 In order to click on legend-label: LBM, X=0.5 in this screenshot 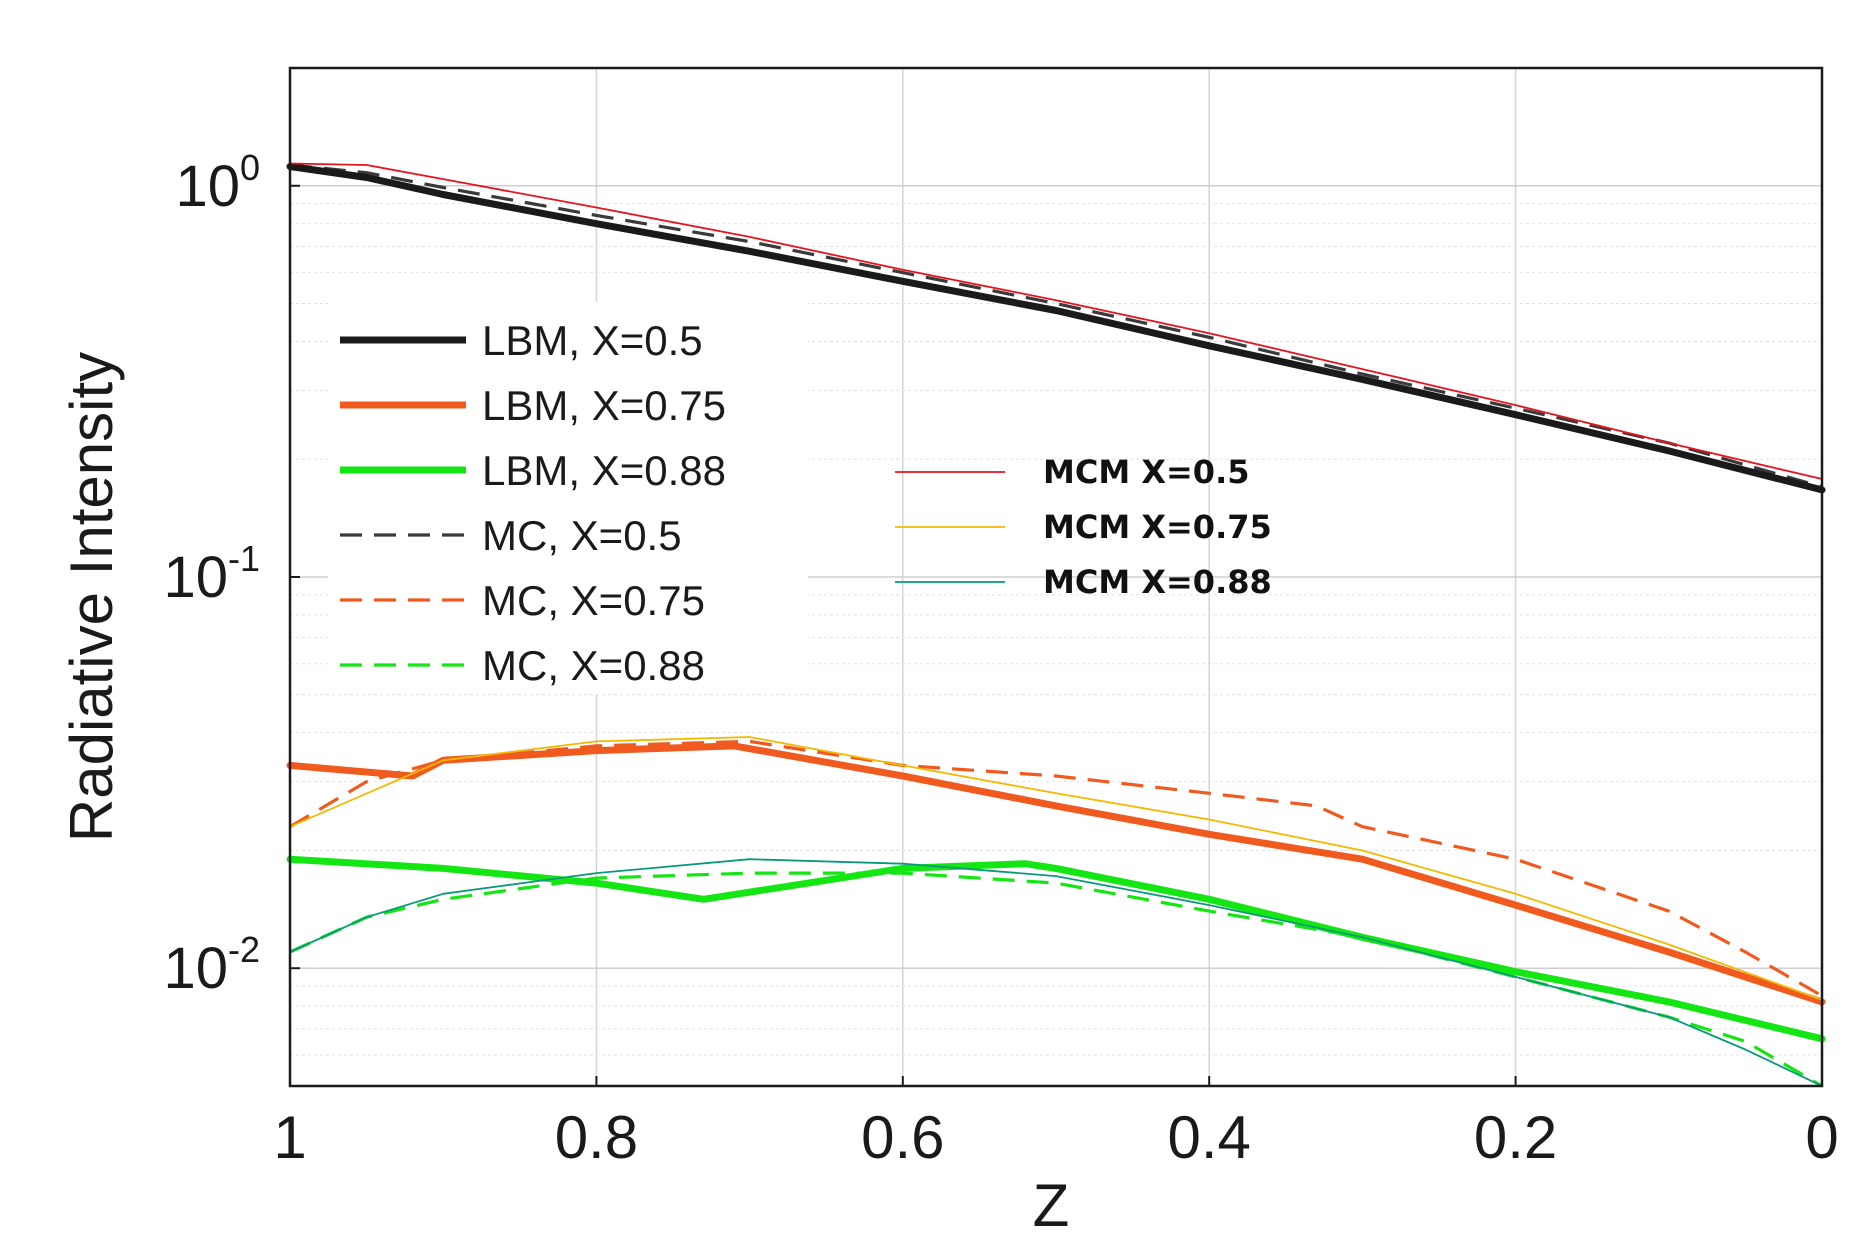, I will do `click(592, 340)`.